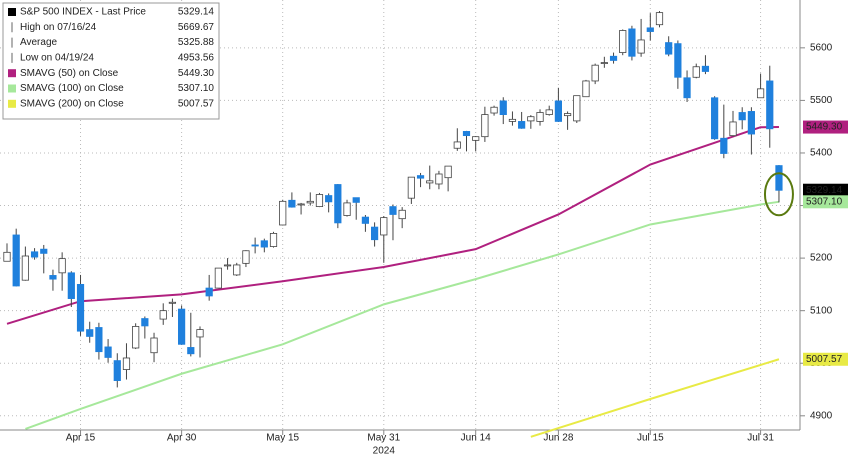 The width and height of the screenshot is (848, 459). Describe the element at coordinates (821, 310) in the screenshot. I see `y-tick-label: 5100` at that location.